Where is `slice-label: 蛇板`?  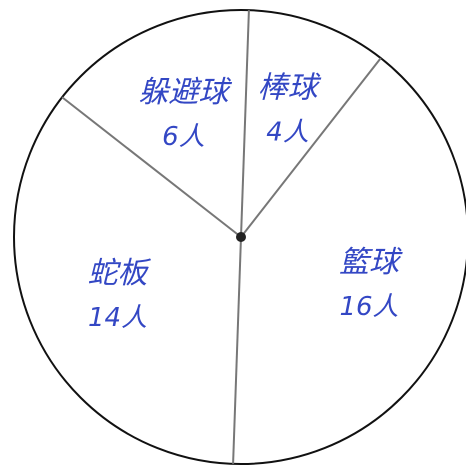
slice-label: 蛇板 is located at coordinates (120, 273).